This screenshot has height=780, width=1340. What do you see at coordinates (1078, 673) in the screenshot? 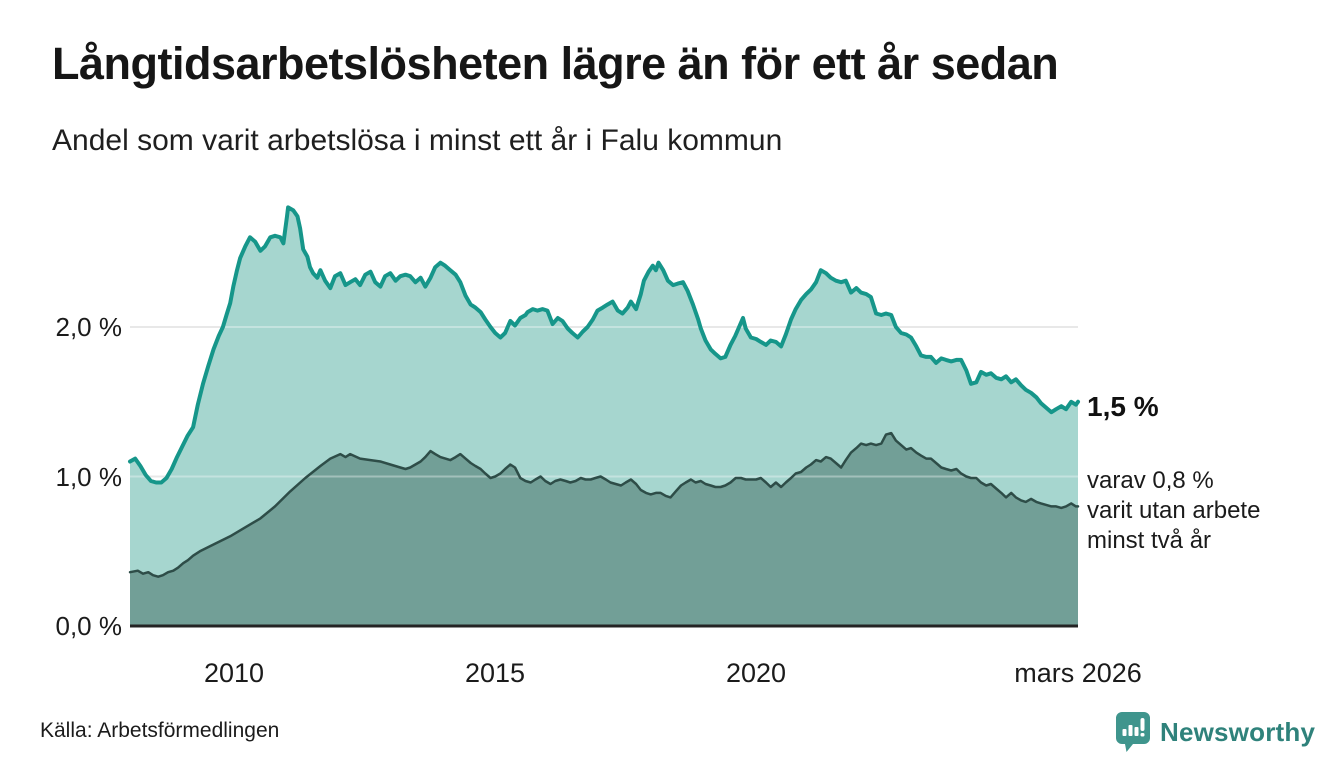
I see `x-axis-label-mars-2026: mars 2026` at bounding box center [1078, 673].